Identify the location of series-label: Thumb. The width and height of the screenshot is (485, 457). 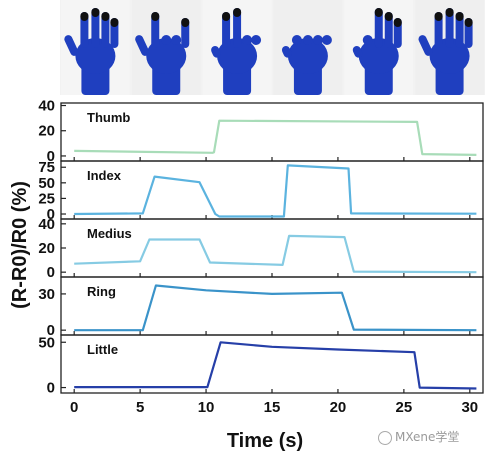
(108, 117).